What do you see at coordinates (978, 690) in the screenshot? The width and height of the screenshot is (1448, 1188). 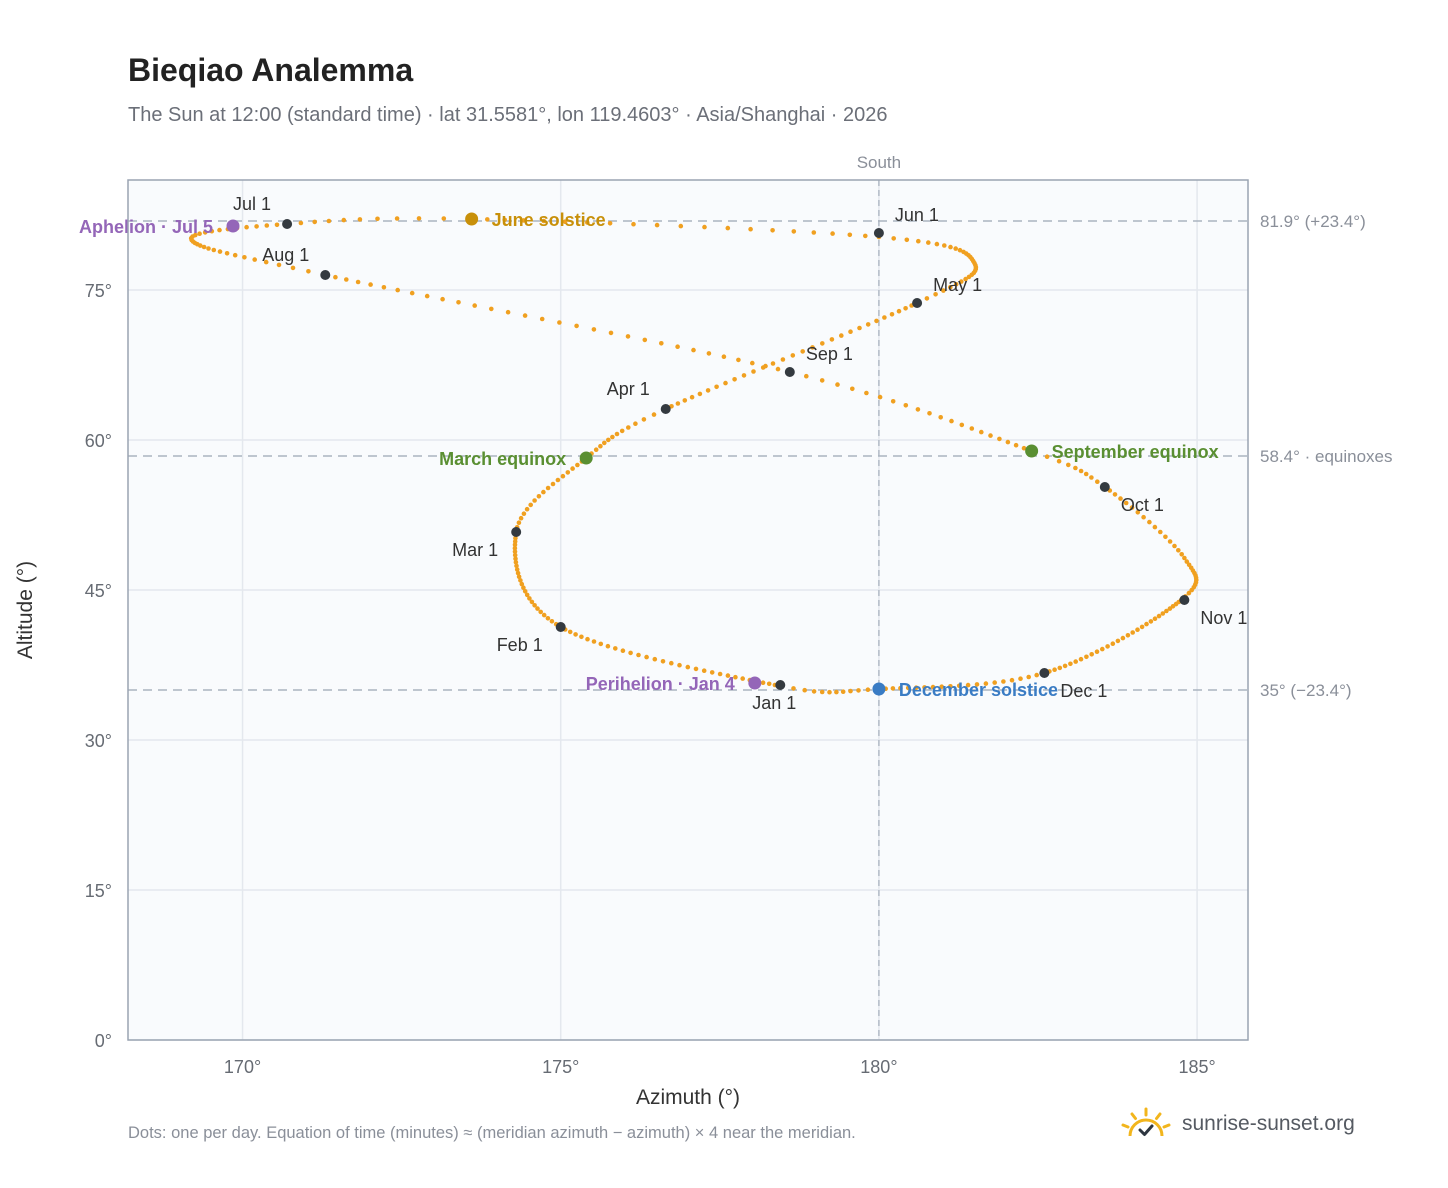 I see `event-marker-label: December solstice` at bounding box center [978, 690].